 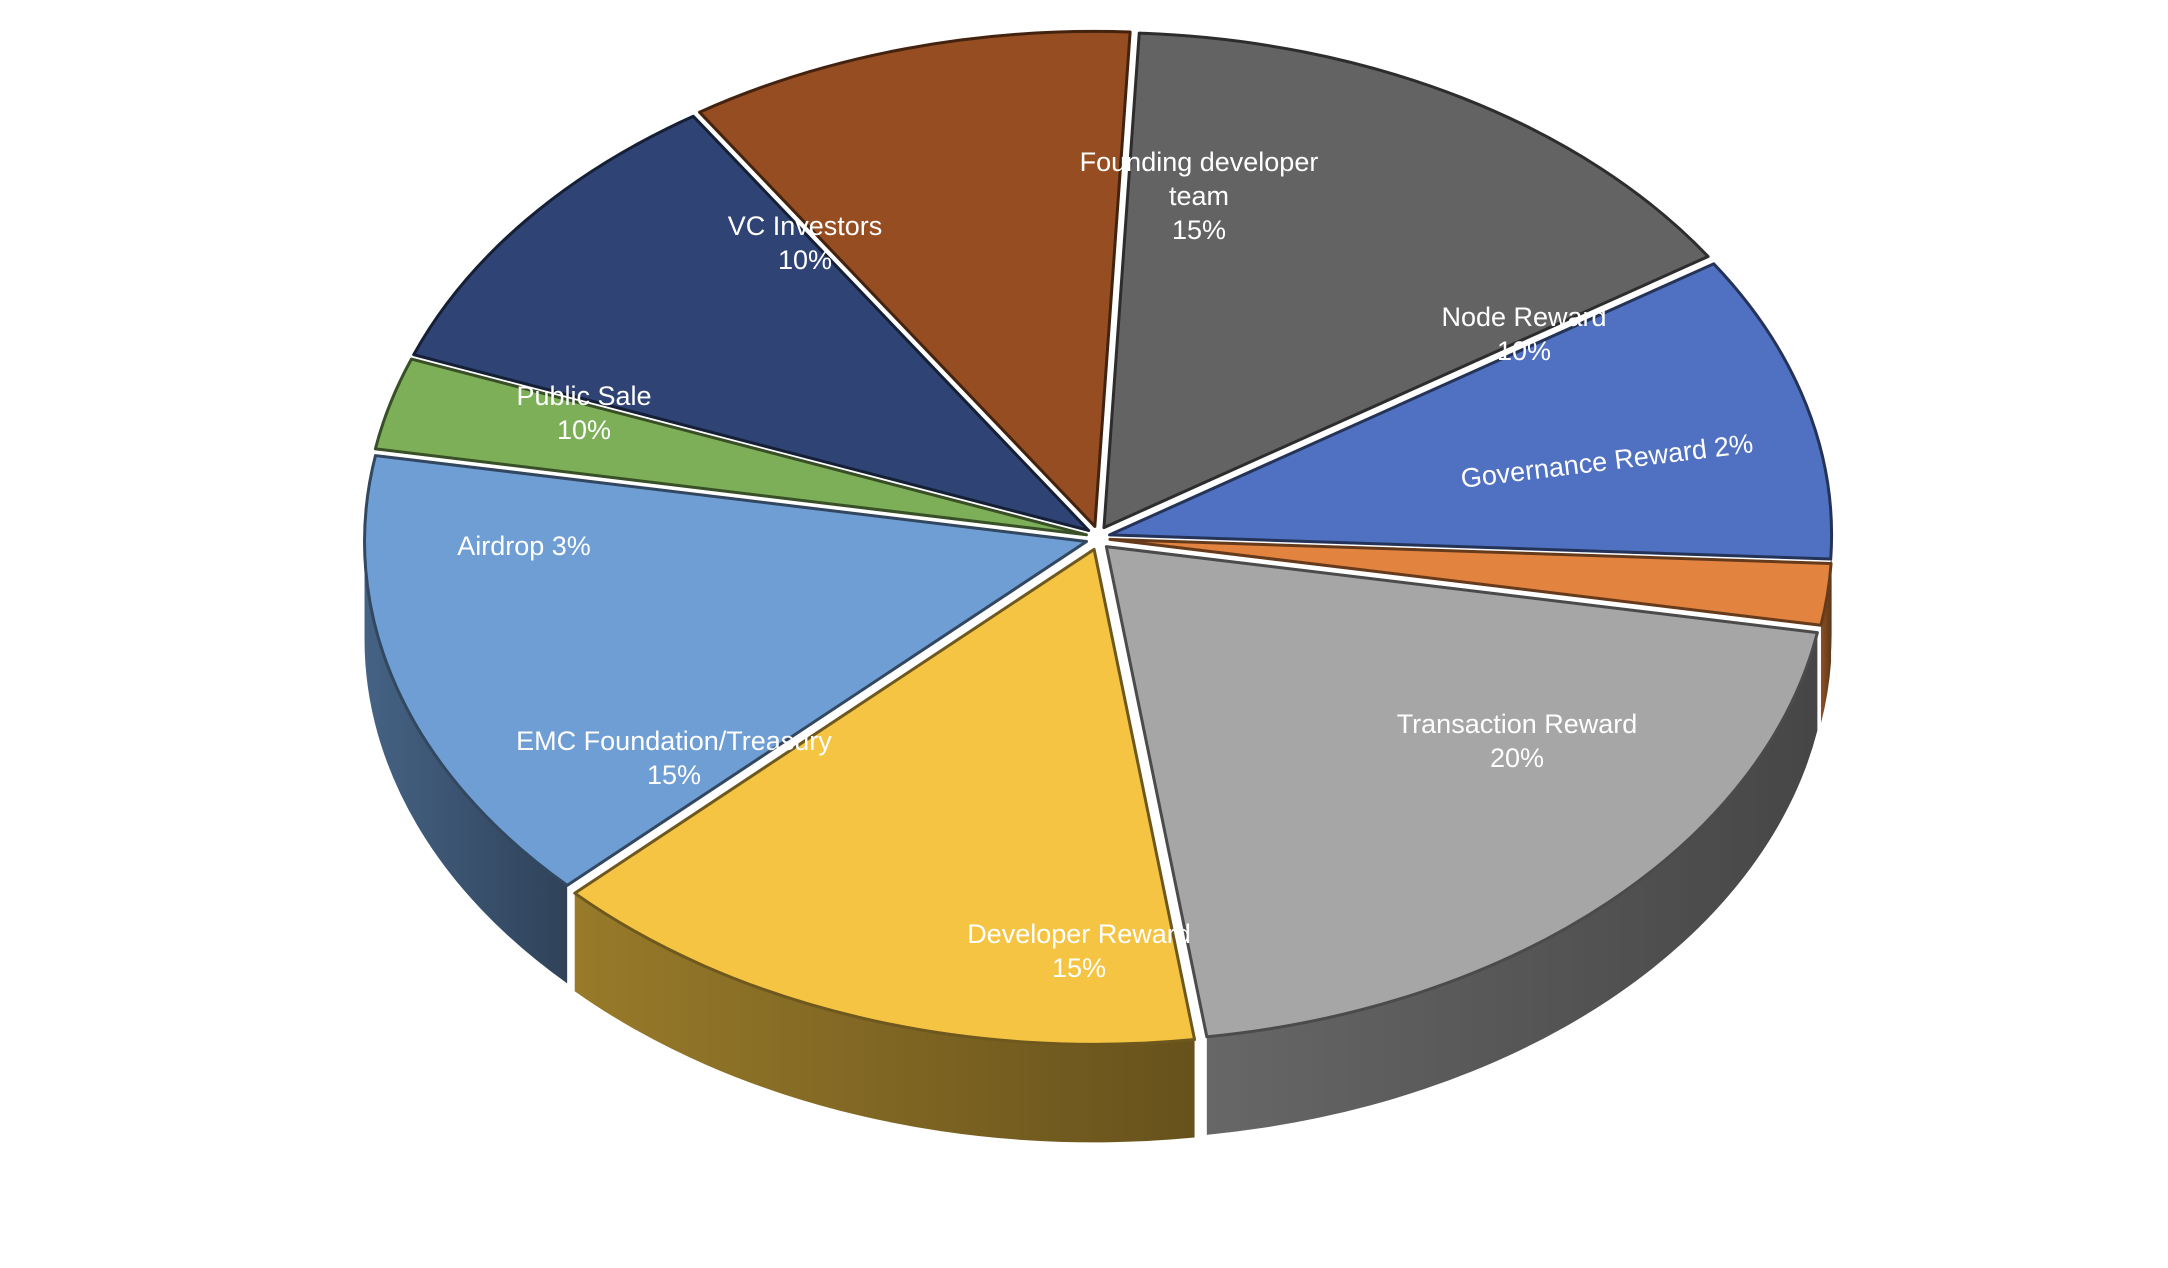 What do you see at coordinates (885, 796) in the screenshot?
I see `pie-slice-developer-reward` at bounding box center [885, 796].